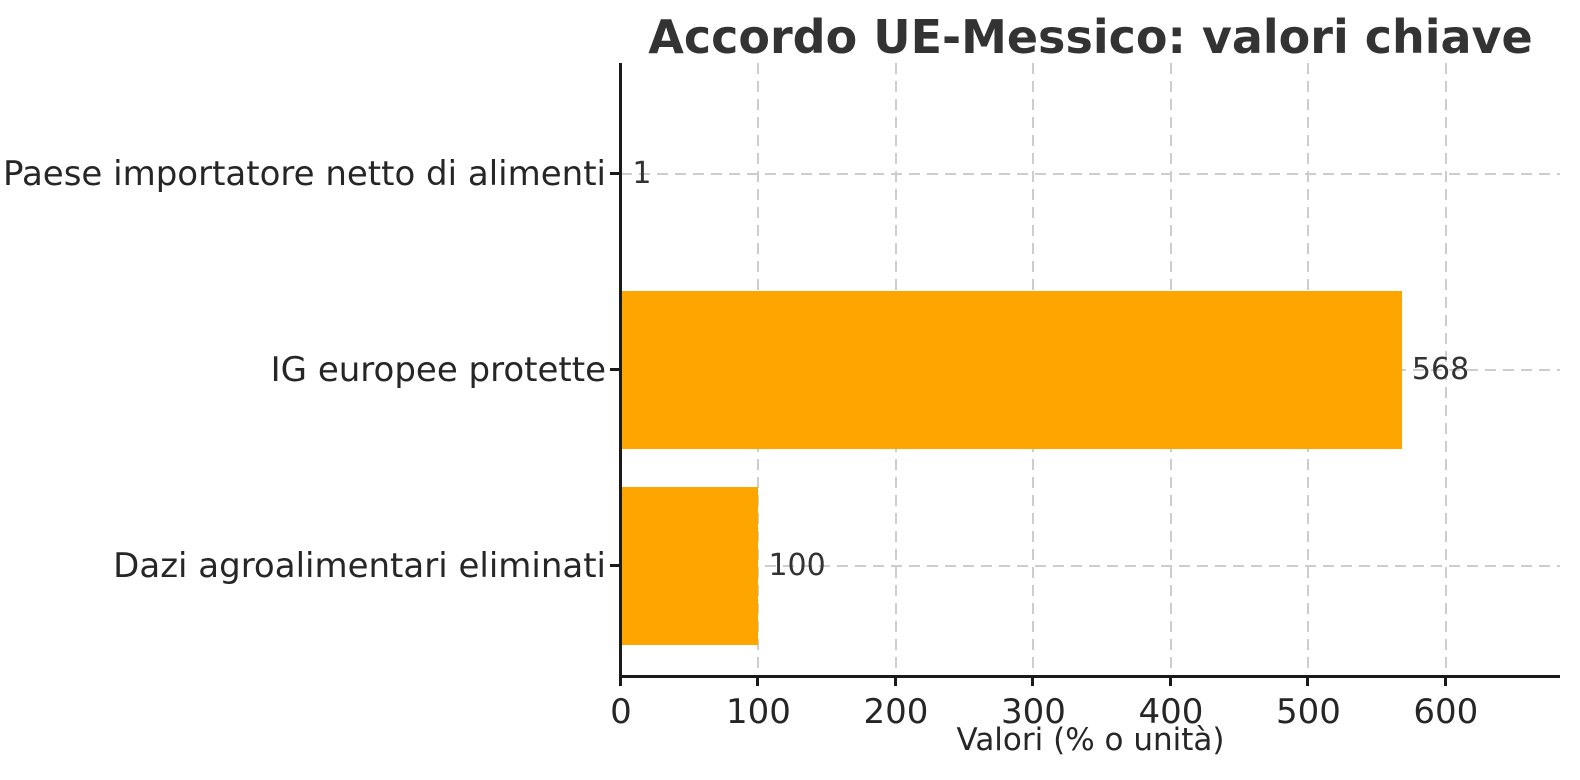 The width and height of the screenshot is (1580, 780). I want to click on y-category-label: Paese importatore netto di alimenti, so click(304, 173).